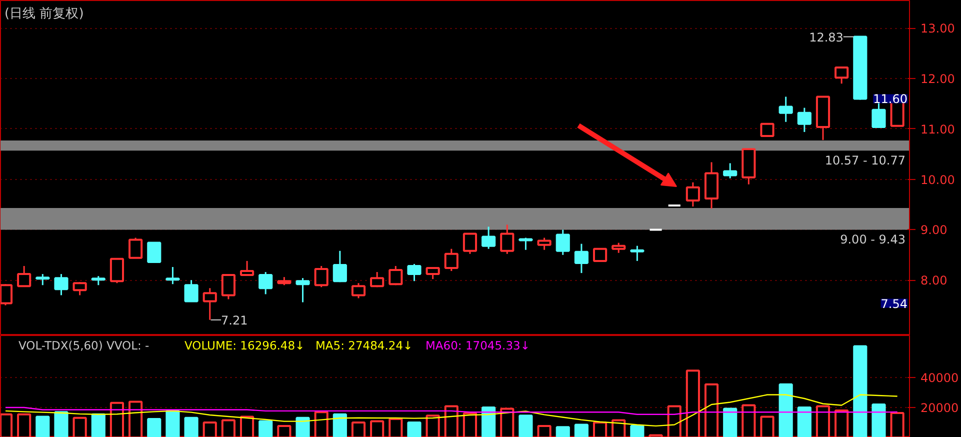  What do you see at coordinates (826, 37) in the screenshot?
I see `annotation: 12.83` at bounding box center [826, 37].